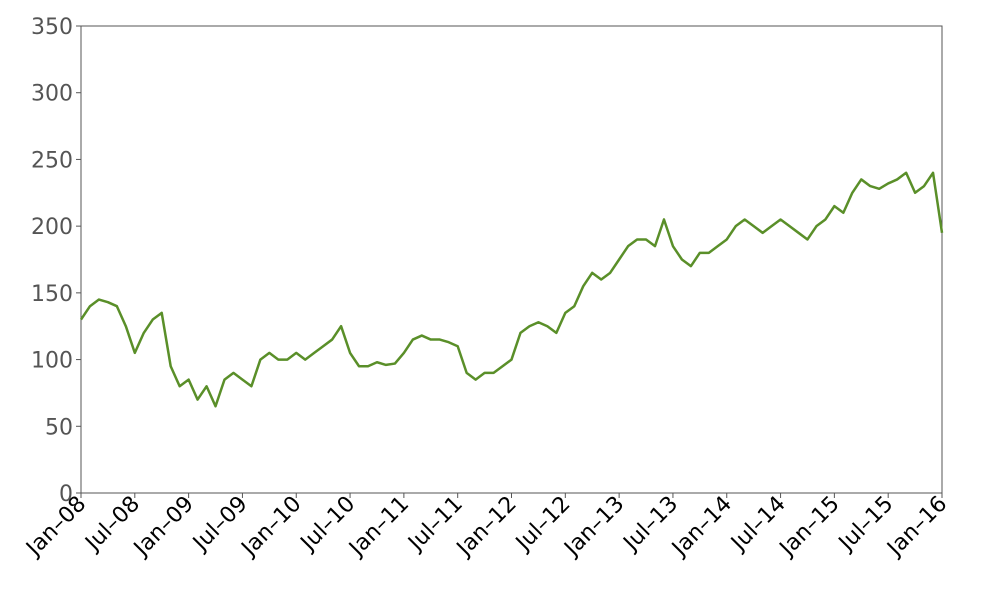 The image size is (1000, 600). Describe the element at coordinates (378, 527) in the screenshot. I see `x-tick-label: Jan–11` at that location.